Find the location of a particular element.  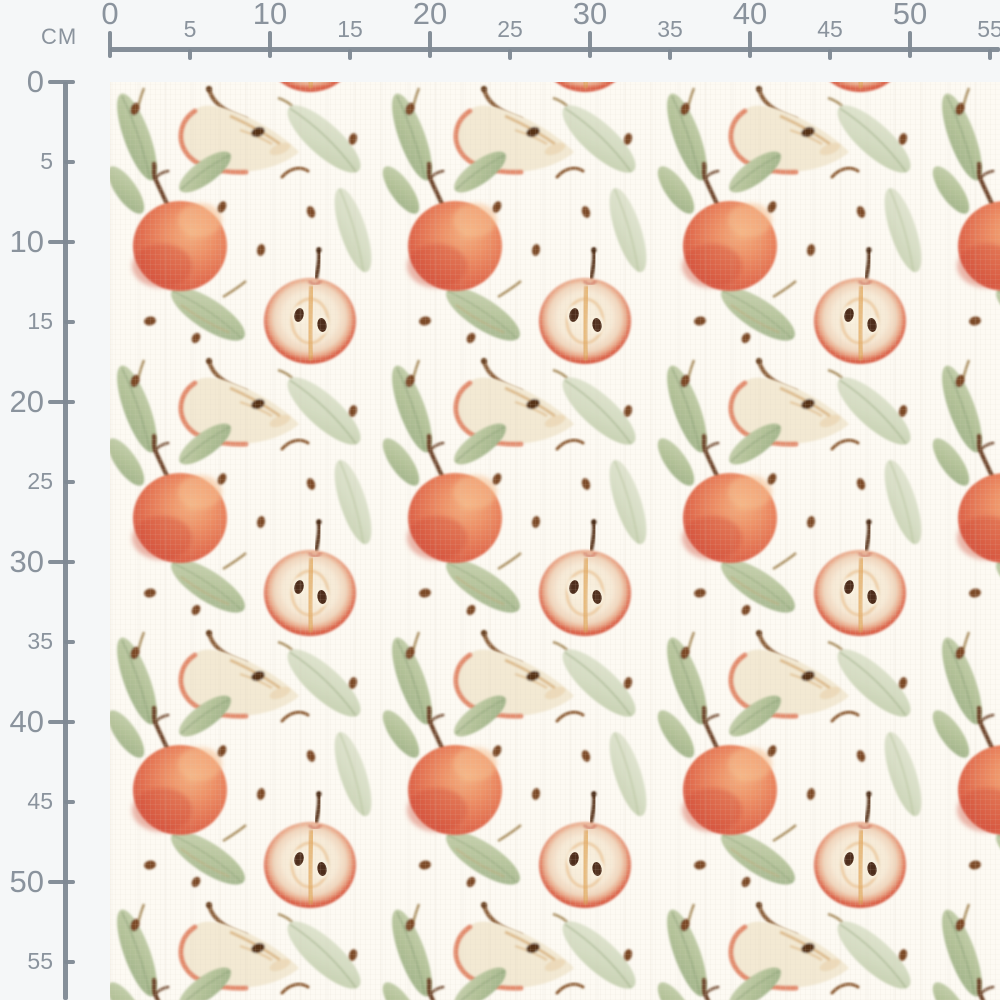

h-ruler-label-50: 50 is located at coordinates (910, 15).